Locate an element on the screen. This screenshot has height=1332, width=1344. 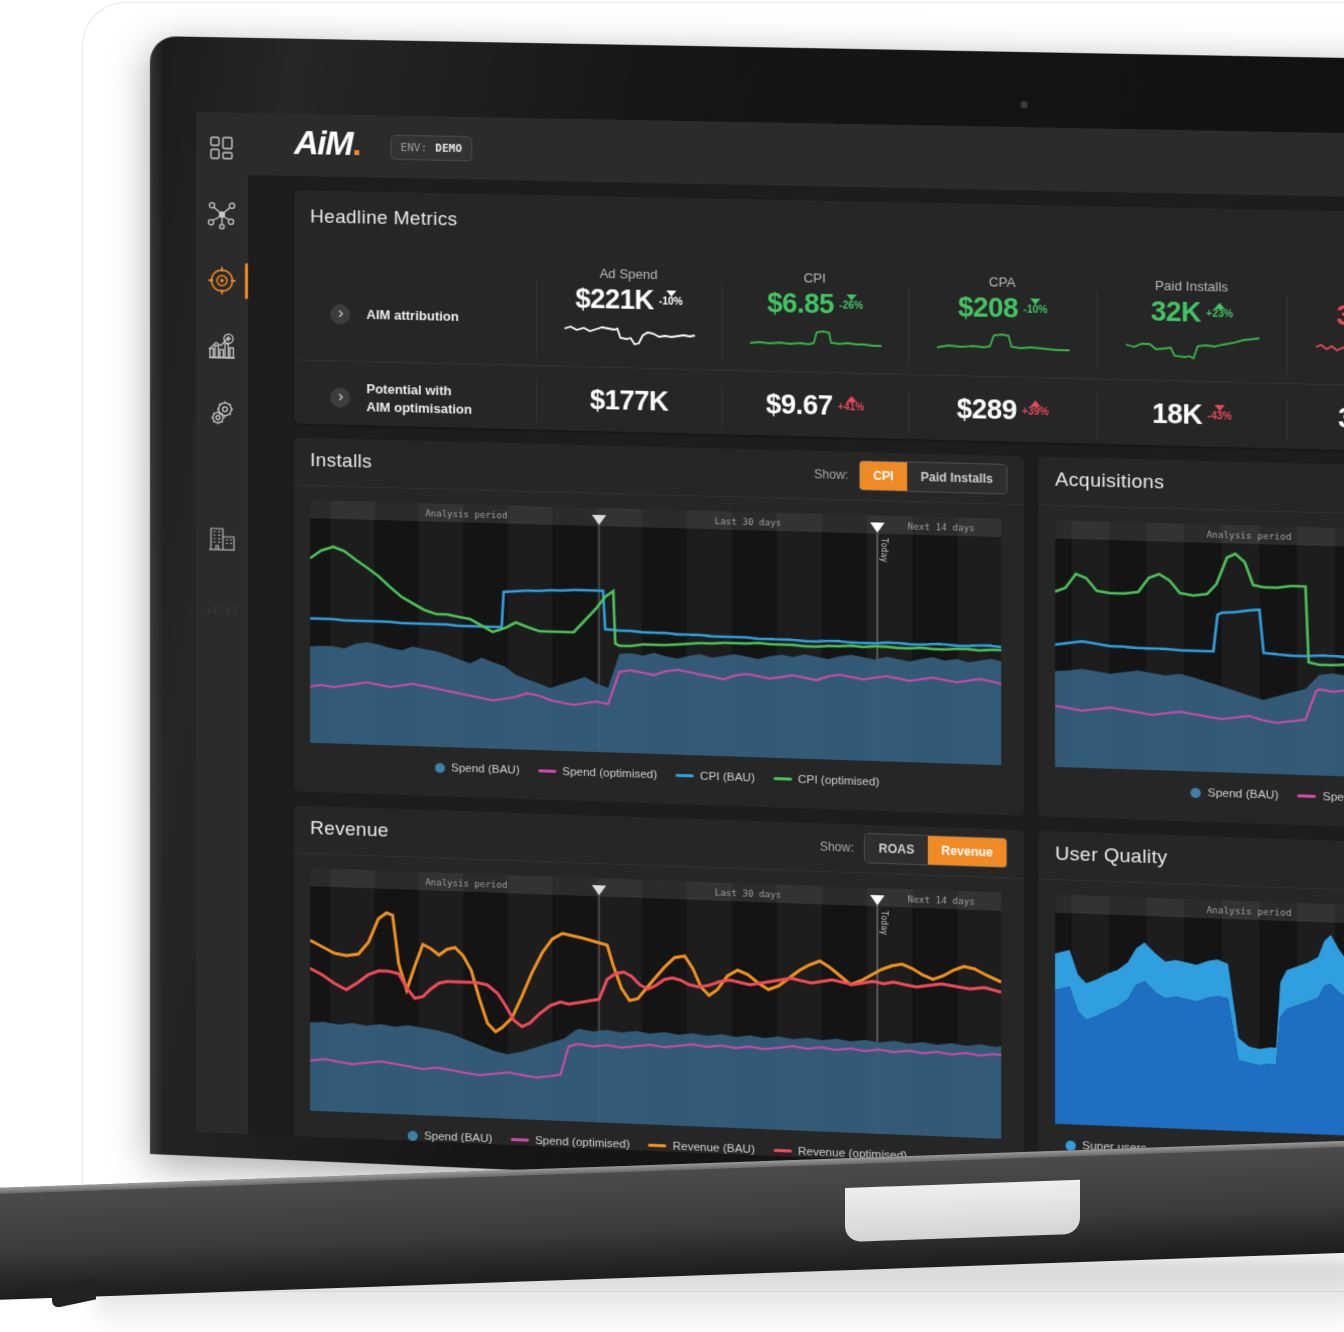
metrics-header-spacer is located at coordinates (415, 260).